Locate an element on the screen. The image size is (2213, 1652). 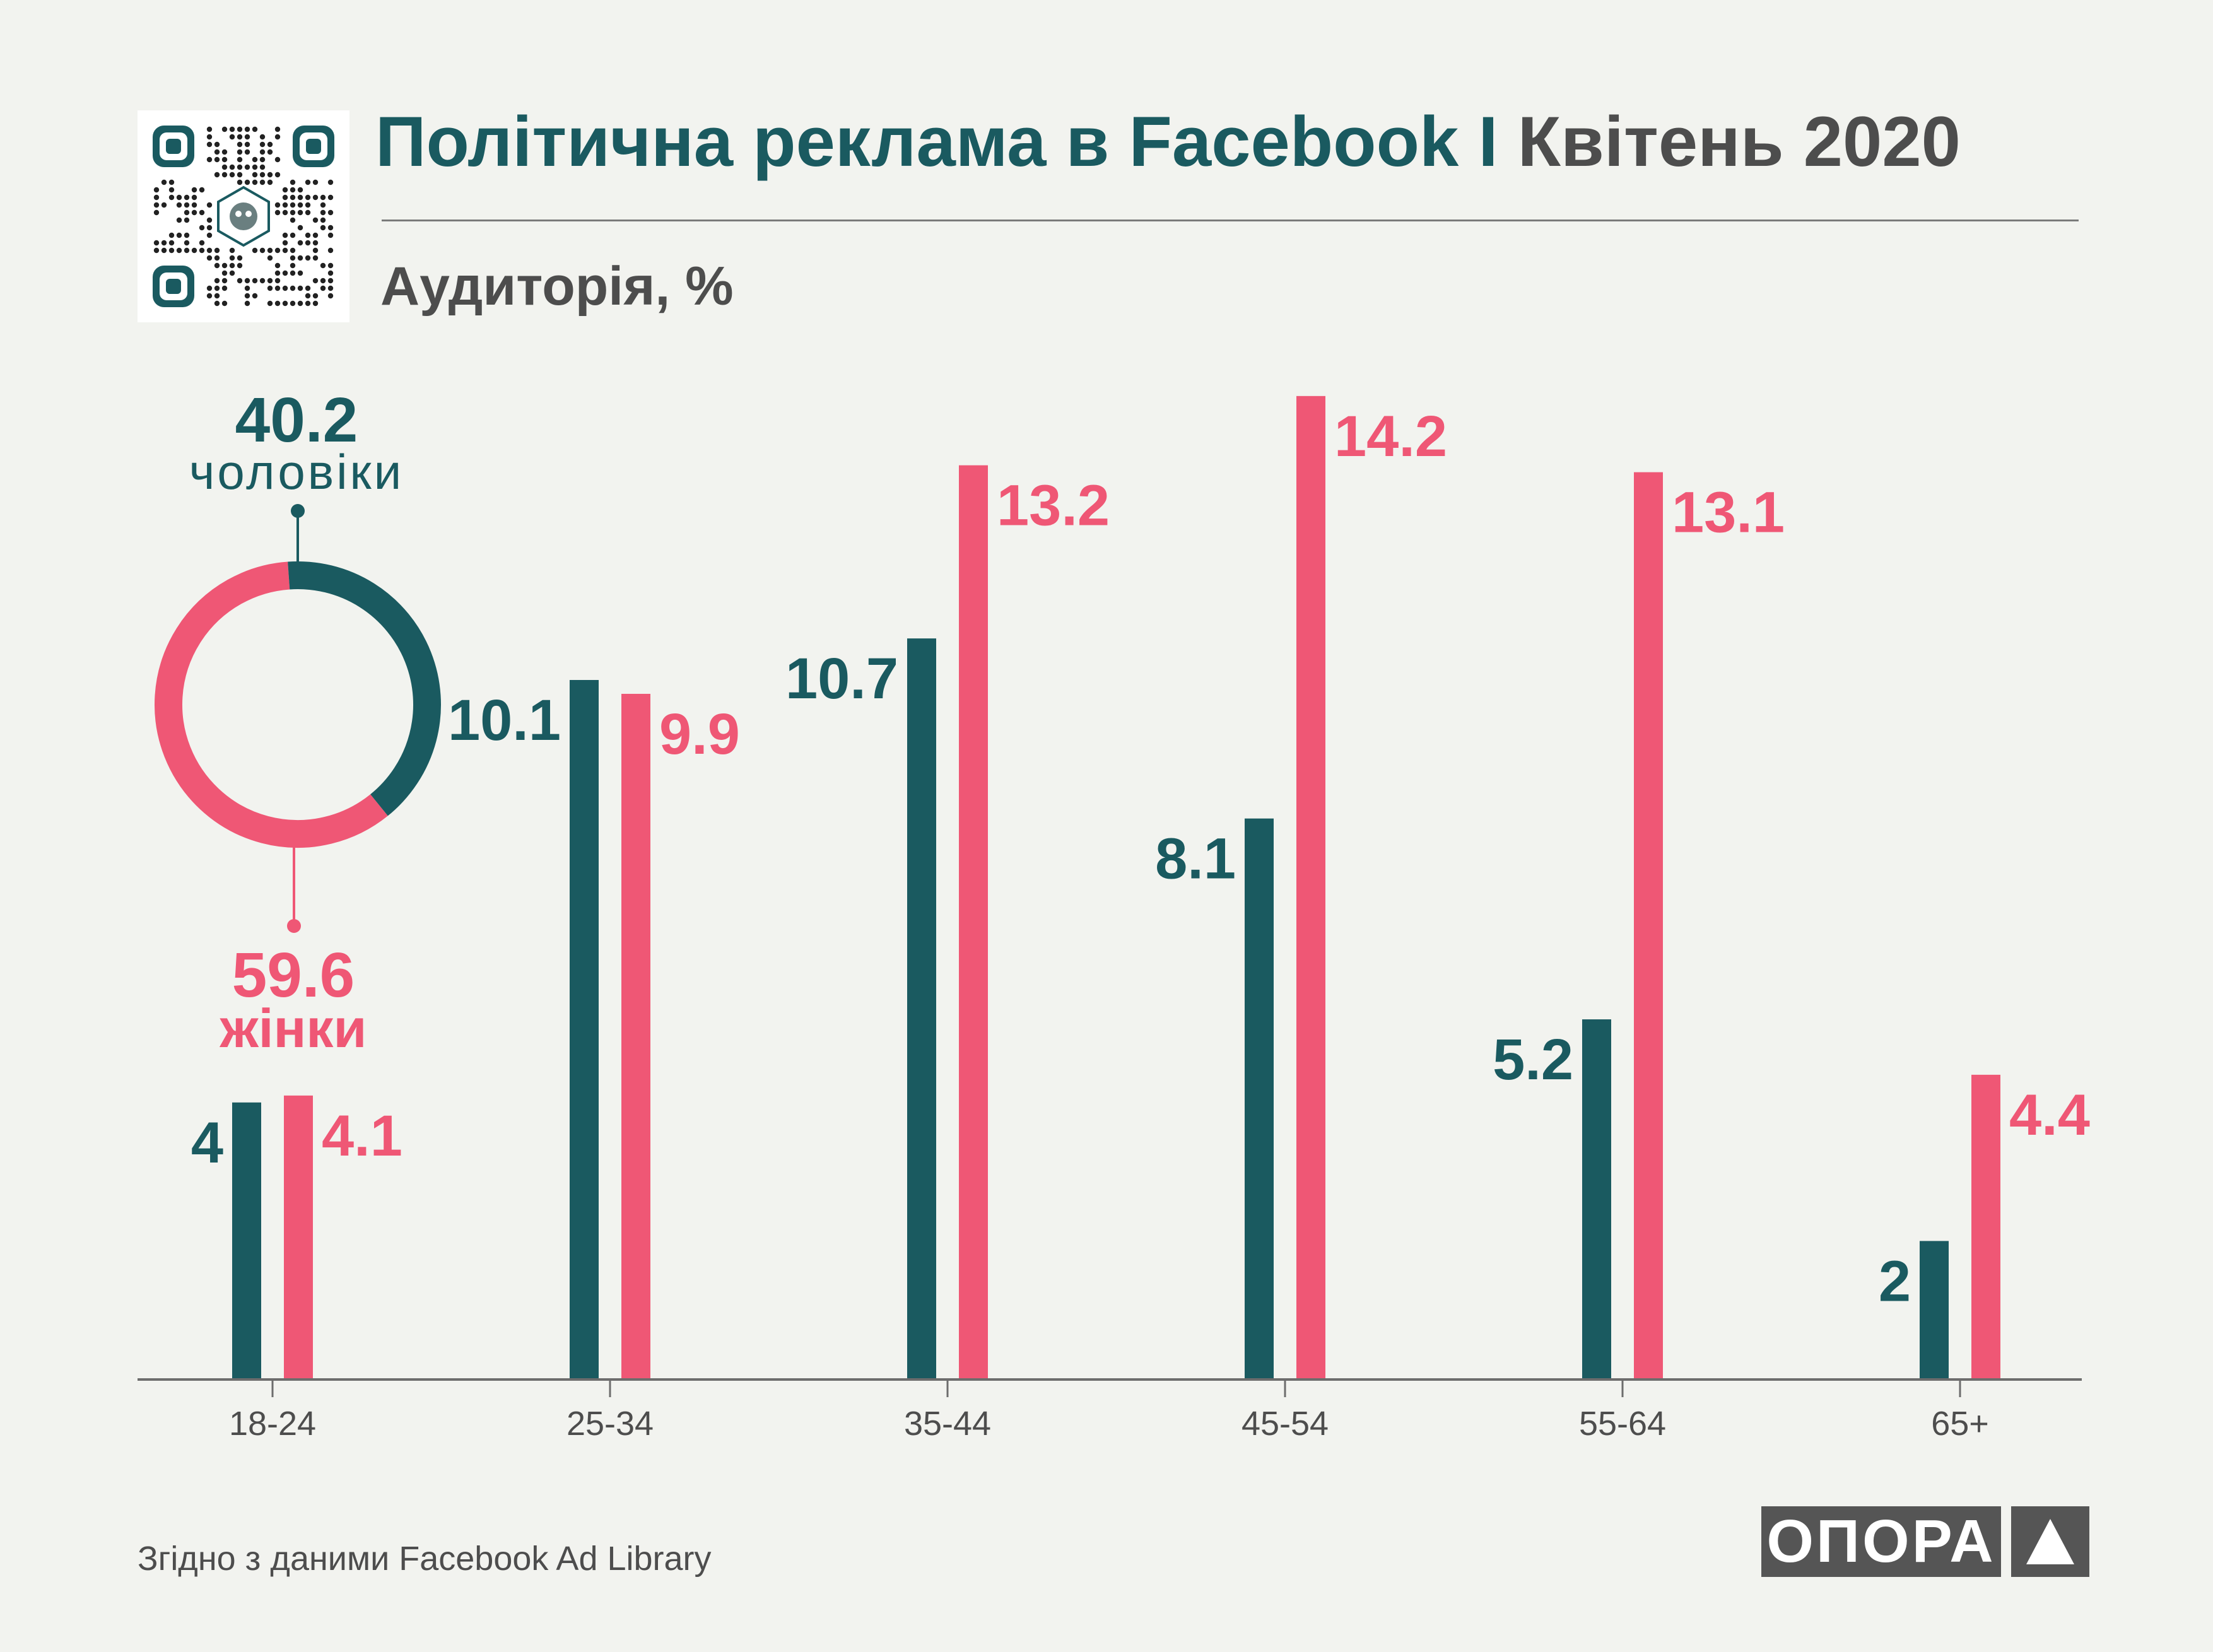
women-value: 59.6 is located at coordinates (294, 975).